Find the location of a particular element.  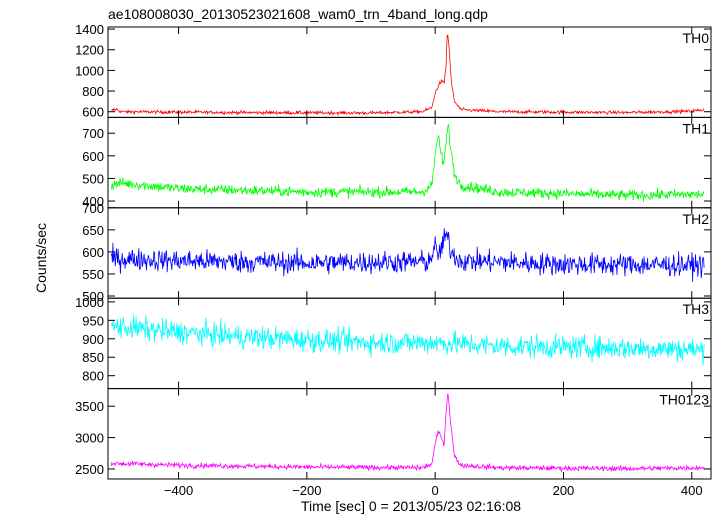

y-tick-label: 400 is located at coordinates (93, 201).